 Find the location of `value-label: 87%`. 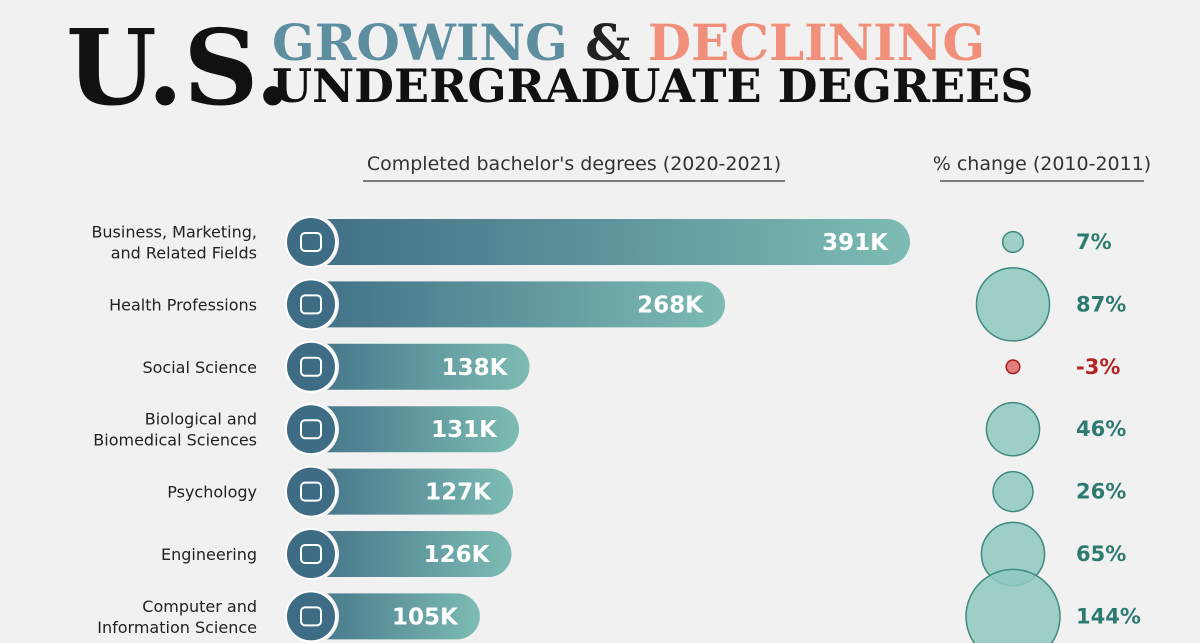

value-label: 87% is located at coordinates (1101, 304).